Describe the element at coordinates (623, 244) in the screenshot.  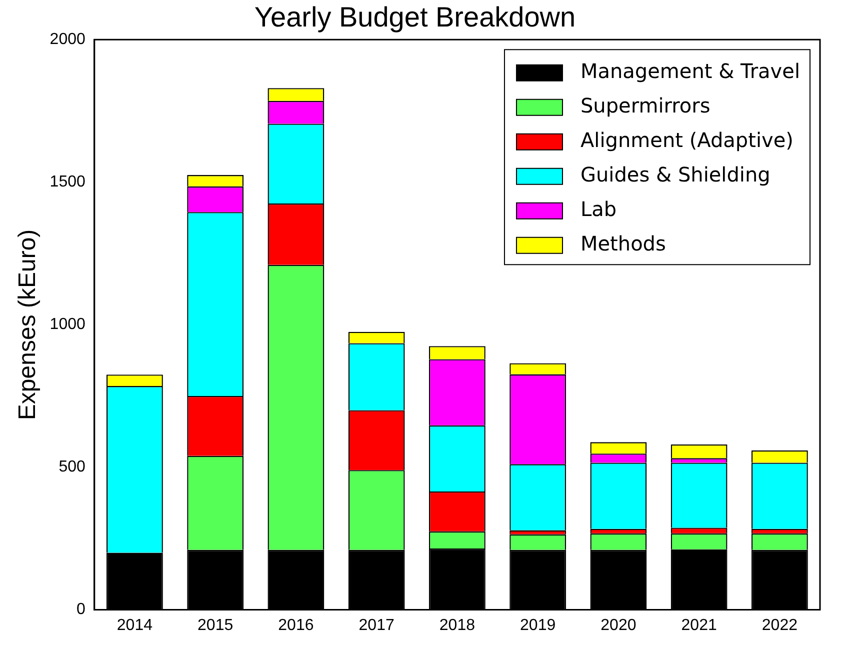
I see `legend-label: Methods` at that location.